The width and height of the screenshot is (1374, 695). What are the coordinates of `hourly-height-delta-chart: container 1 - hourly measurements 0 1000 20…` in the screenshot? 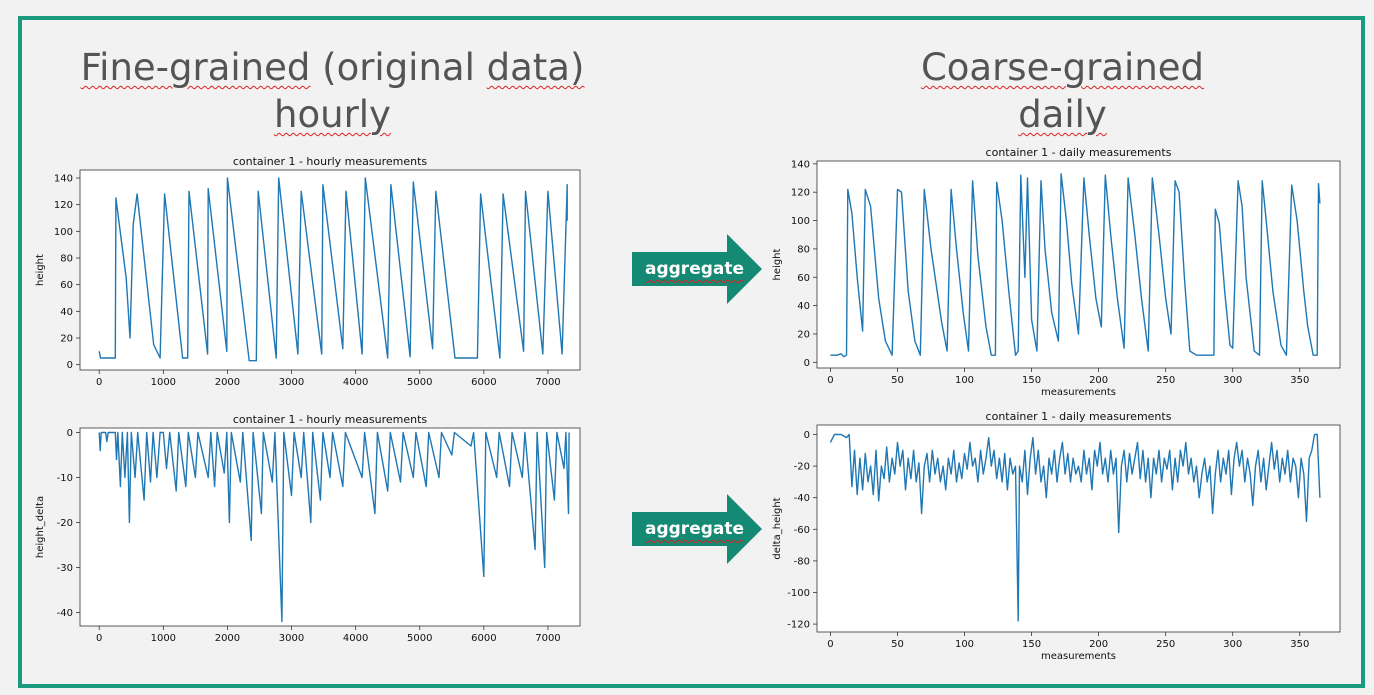 It's located at (308, 528).